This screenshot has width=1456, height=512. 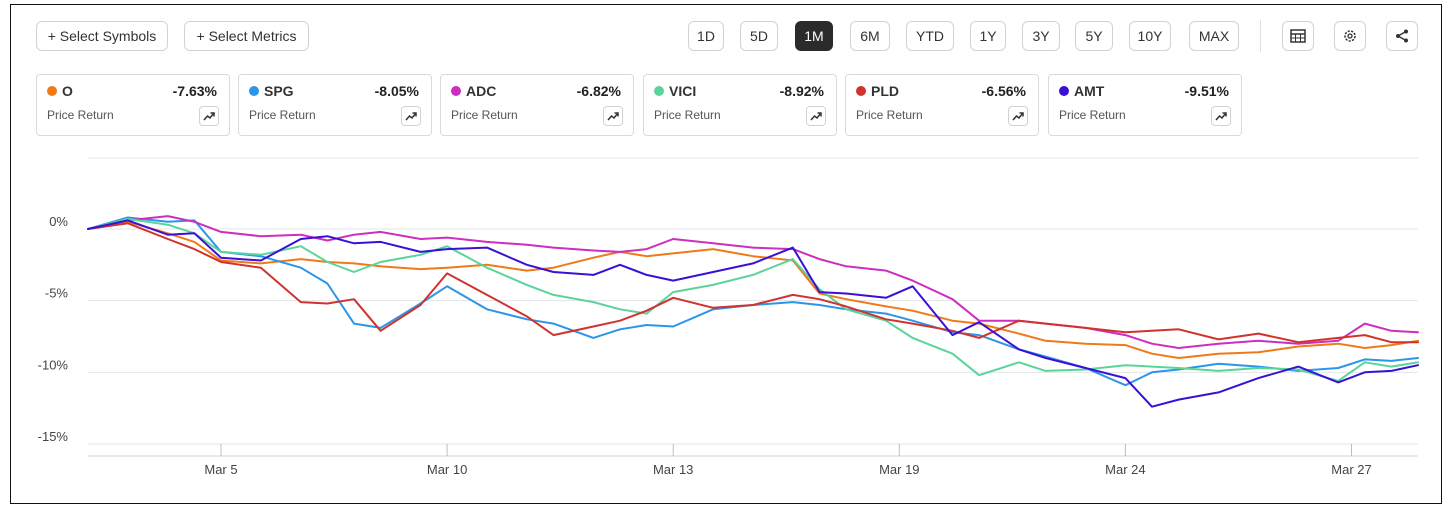 I want to click on range-button-6m: 6M, so click(x=870, y=36).